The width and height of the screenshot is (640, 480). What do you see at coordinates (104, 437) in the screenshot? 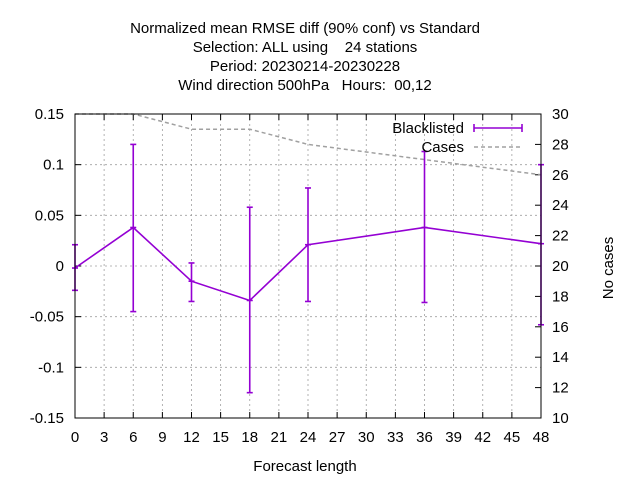
I see `x-tick-label: 3` at bounding box center [104, 437].